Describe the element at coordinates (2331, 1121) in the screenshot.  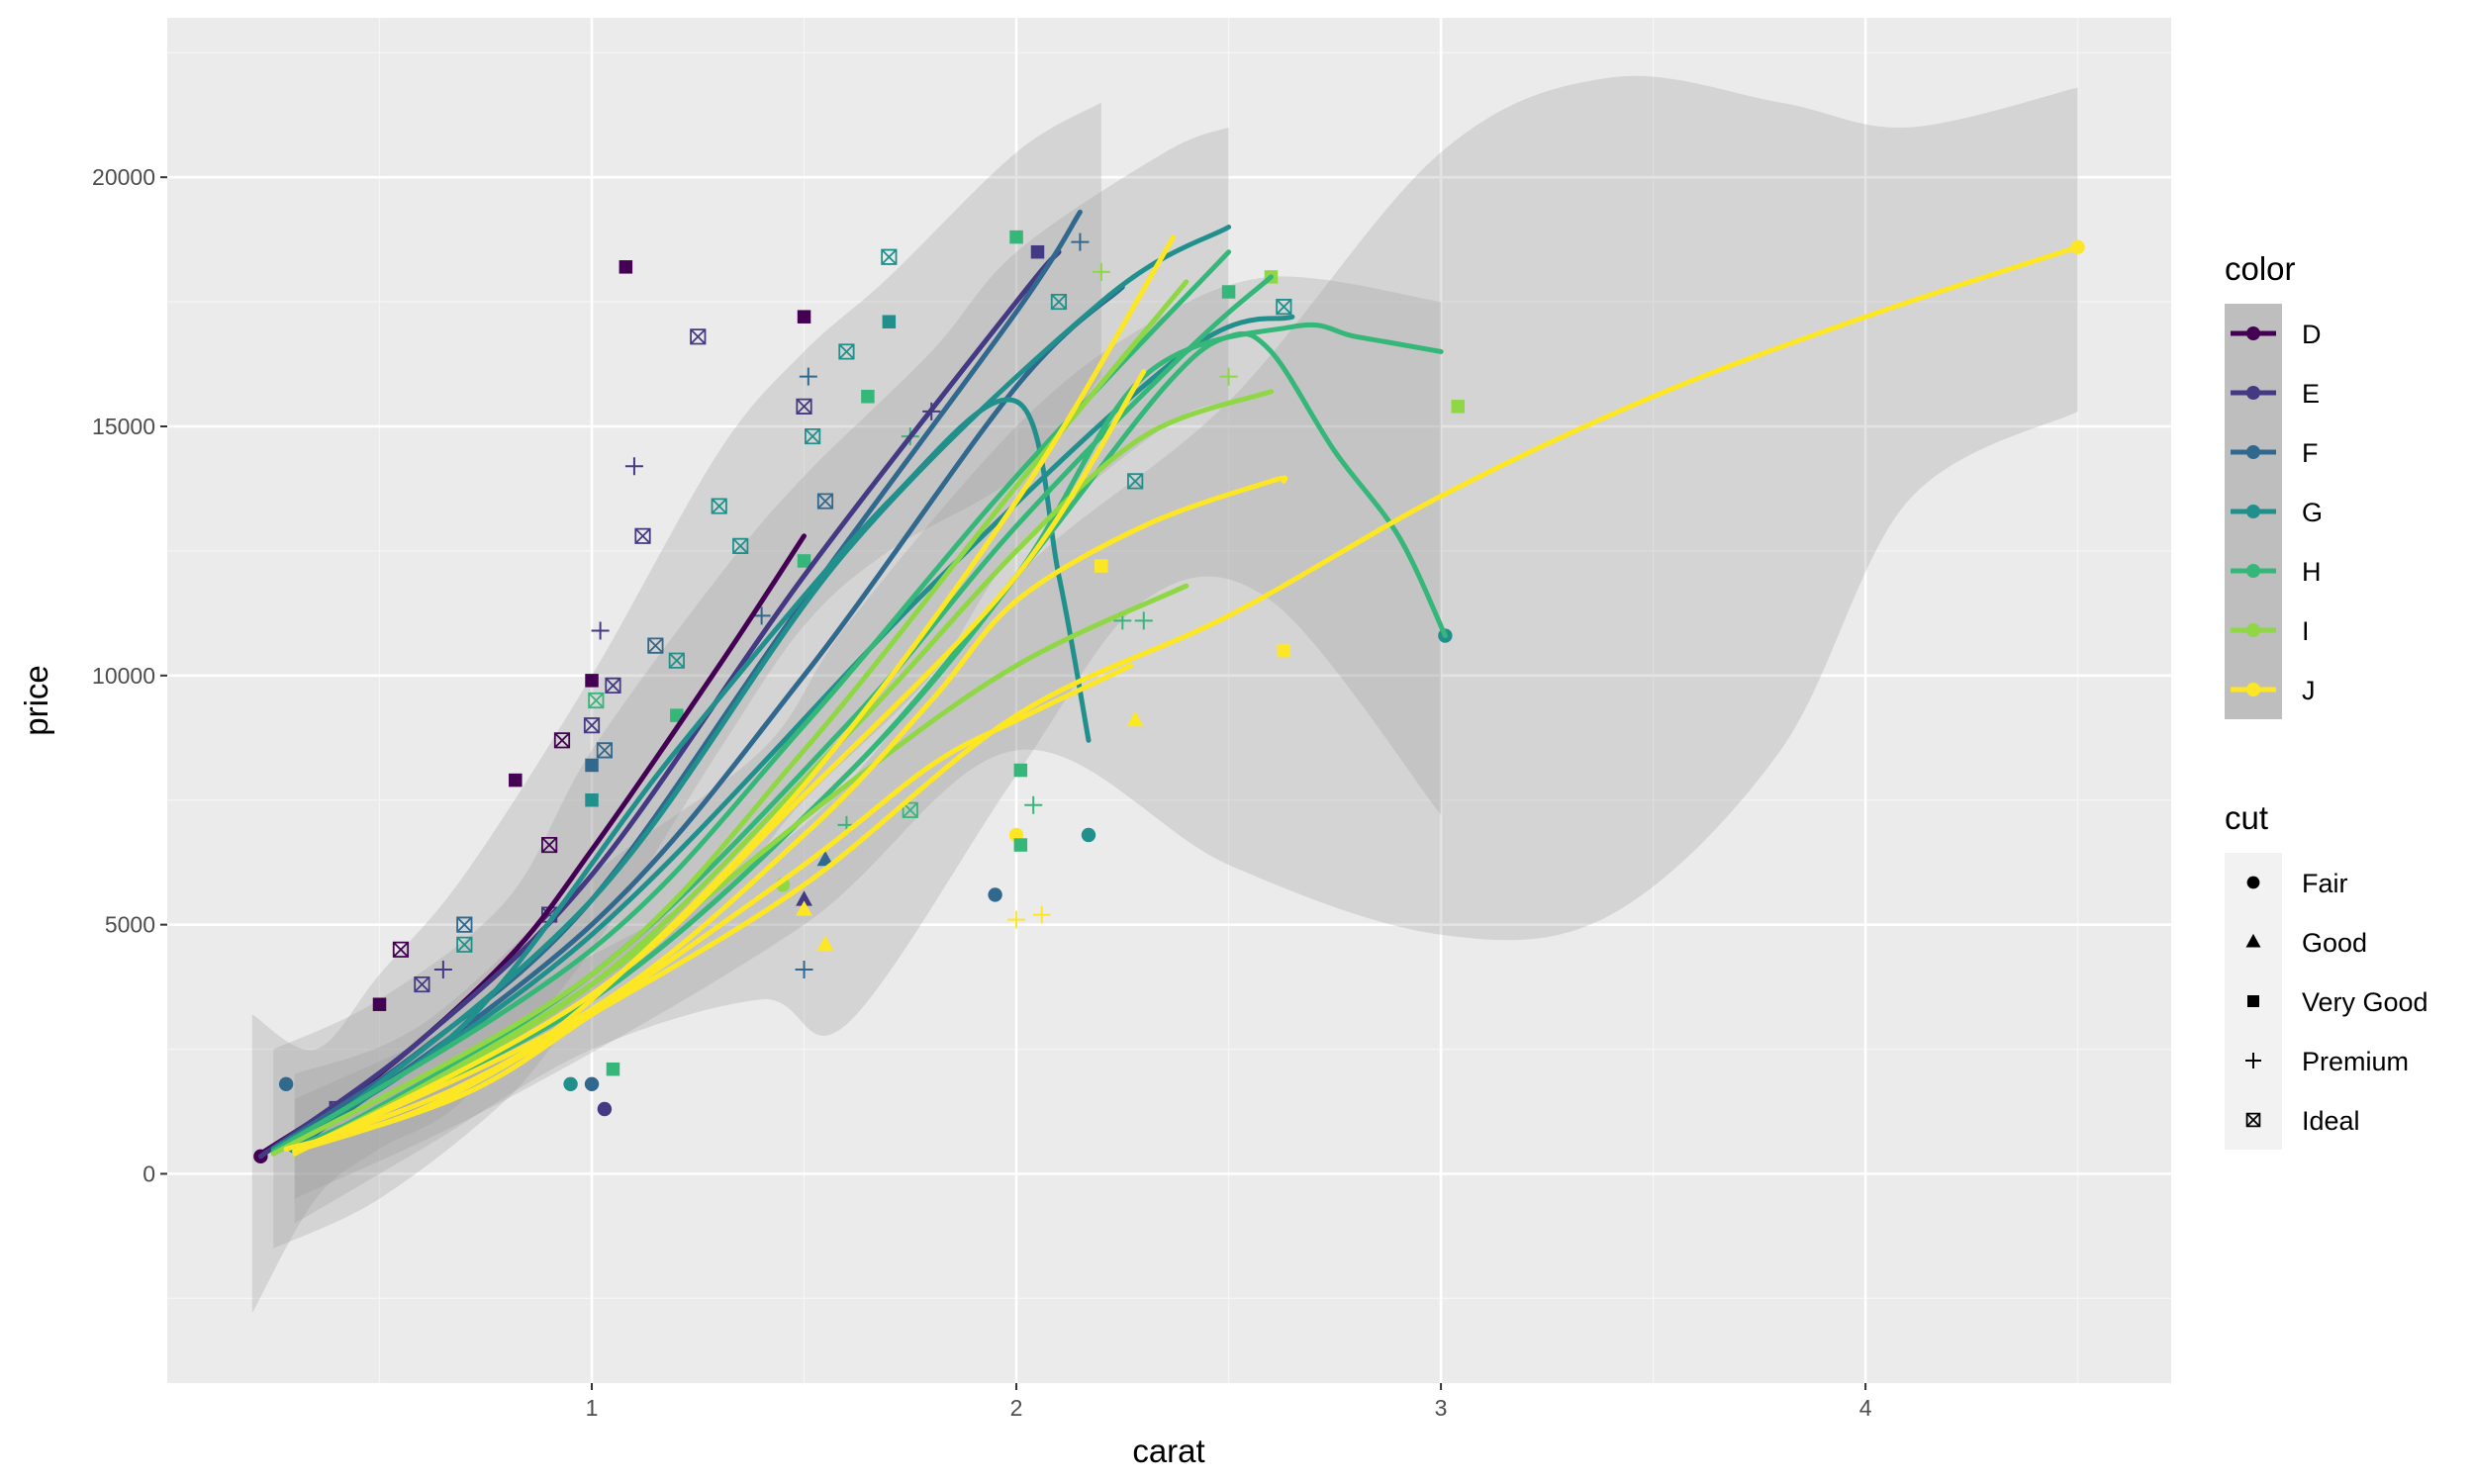
I see `legend-label-boxcross: Ideal` at that location.